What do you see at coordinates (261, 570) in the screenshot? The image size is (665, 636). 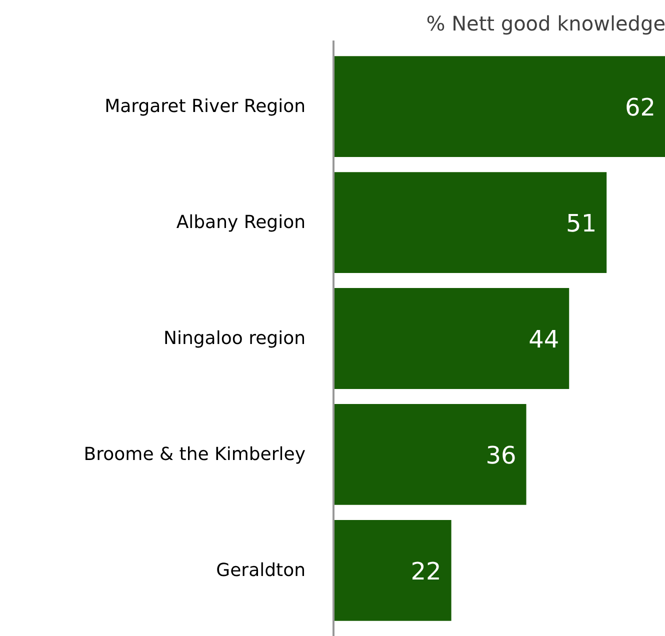 I see `y-tick-label: Geraldton` at bounding box center [261, 570].